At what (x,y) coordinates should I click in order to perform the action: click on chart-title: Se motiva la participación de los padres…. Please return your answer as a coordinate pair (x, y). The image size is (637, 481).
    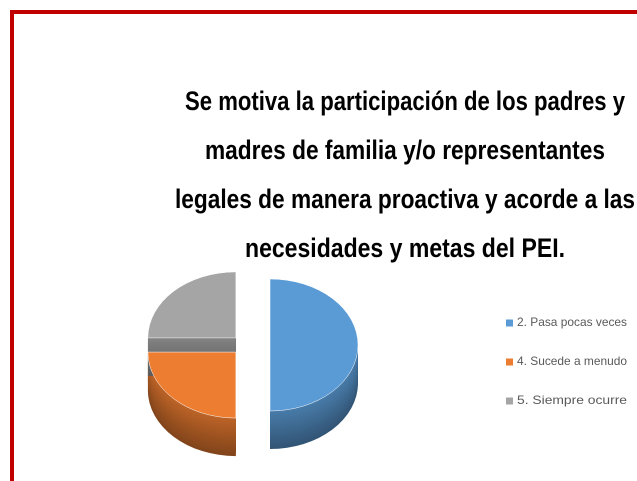
    Looking at the image, I should click on (405, 101).